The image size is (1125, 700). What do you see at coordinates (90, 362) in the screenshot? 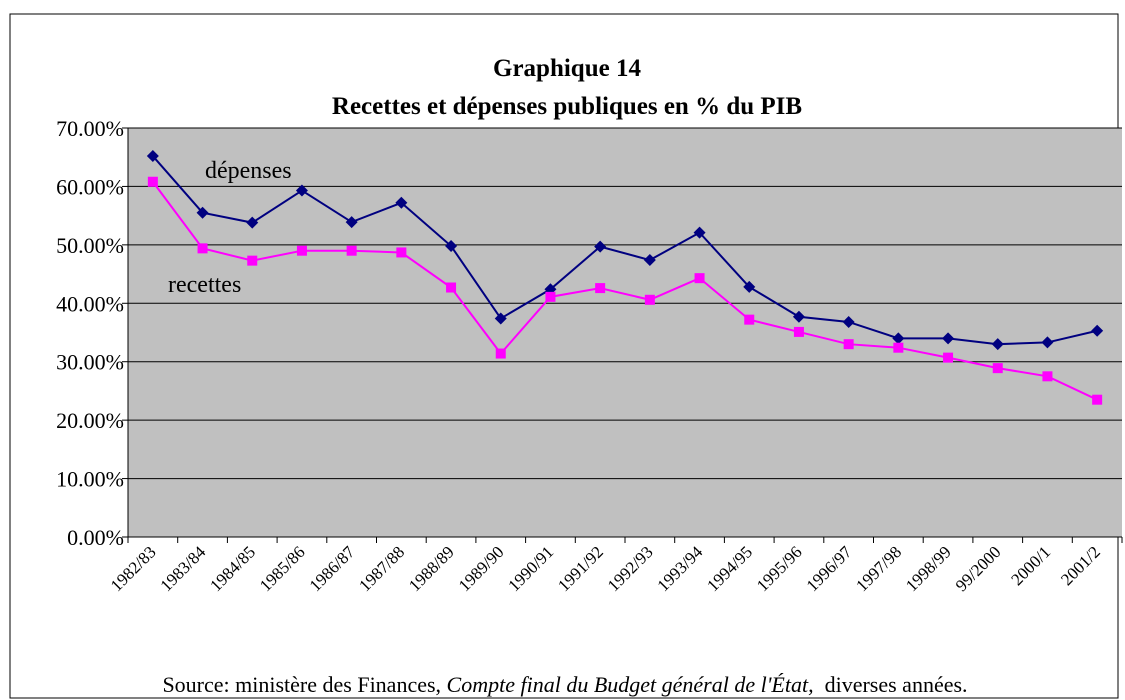
I see `y-tick-label: 30.00%` at bounding box center [90, 362].